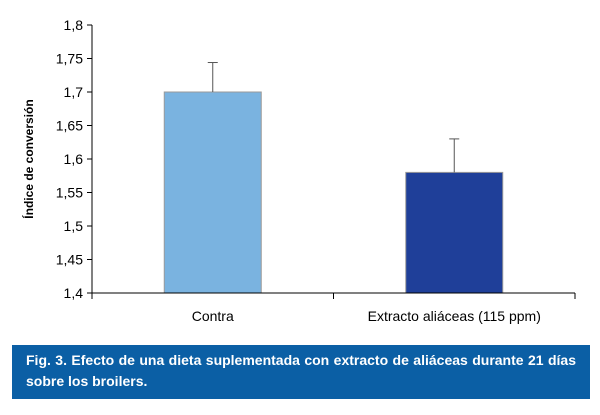 This screenshot has width=600, height=415. I want to click on y-tick-label: 1,6, so click(74, 159).